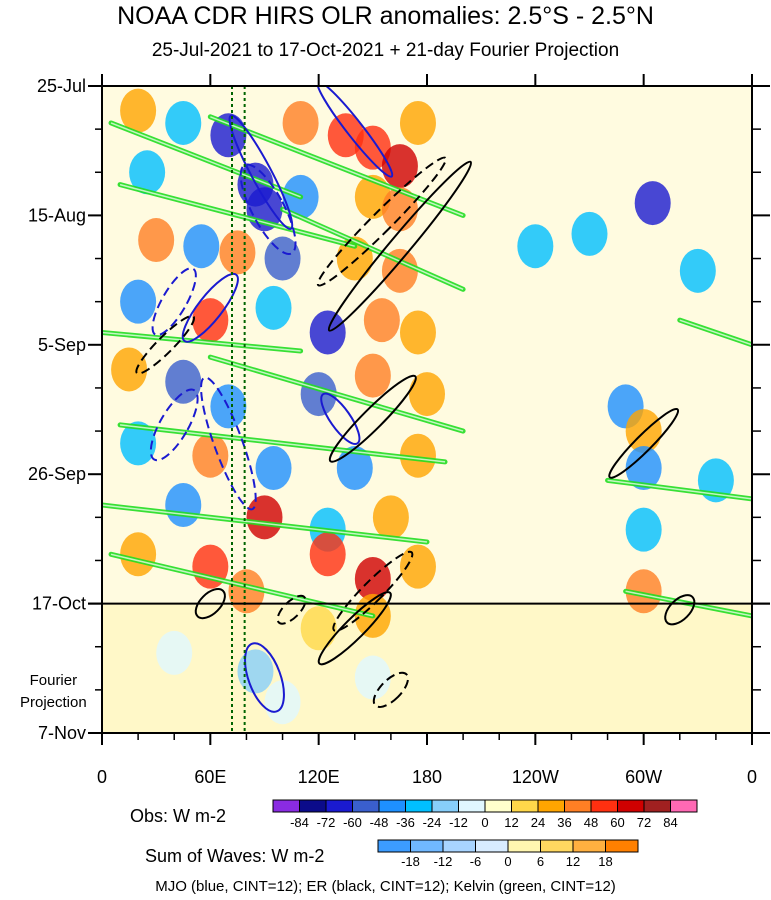 This screenshot has width=771, height=900. Describe the element at coordinates (538, 822) in the screenshot. I see `obs-colorbar-tick: 24` at that location.